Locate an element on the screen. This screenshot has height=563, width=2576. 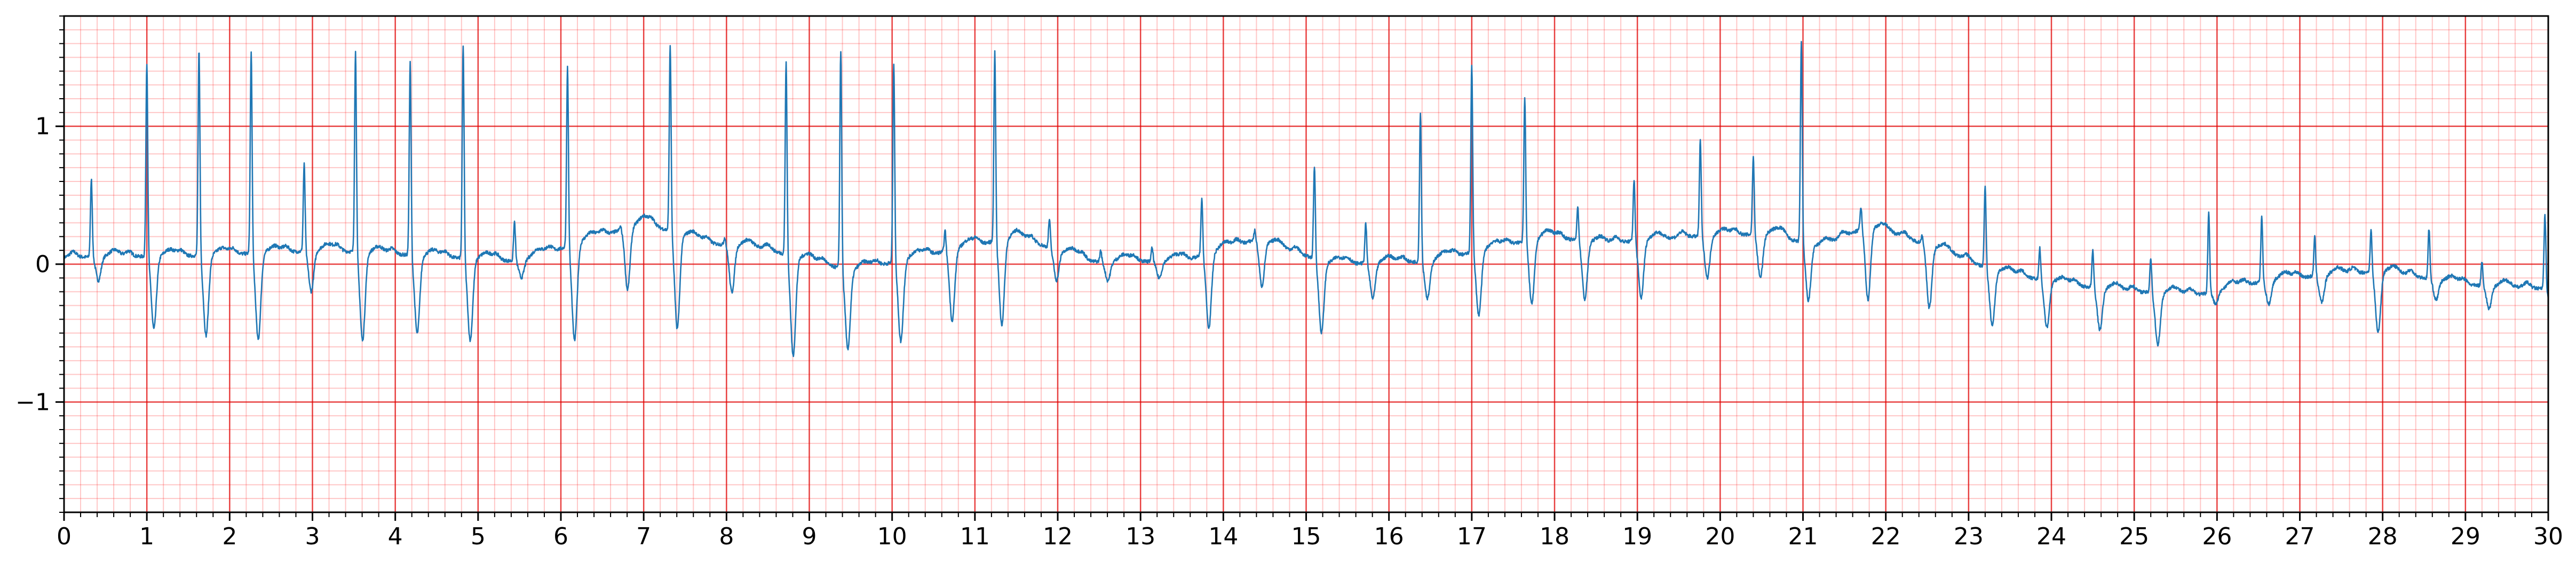
x-tick-label: 24 is located at coordinates (2051, 536).